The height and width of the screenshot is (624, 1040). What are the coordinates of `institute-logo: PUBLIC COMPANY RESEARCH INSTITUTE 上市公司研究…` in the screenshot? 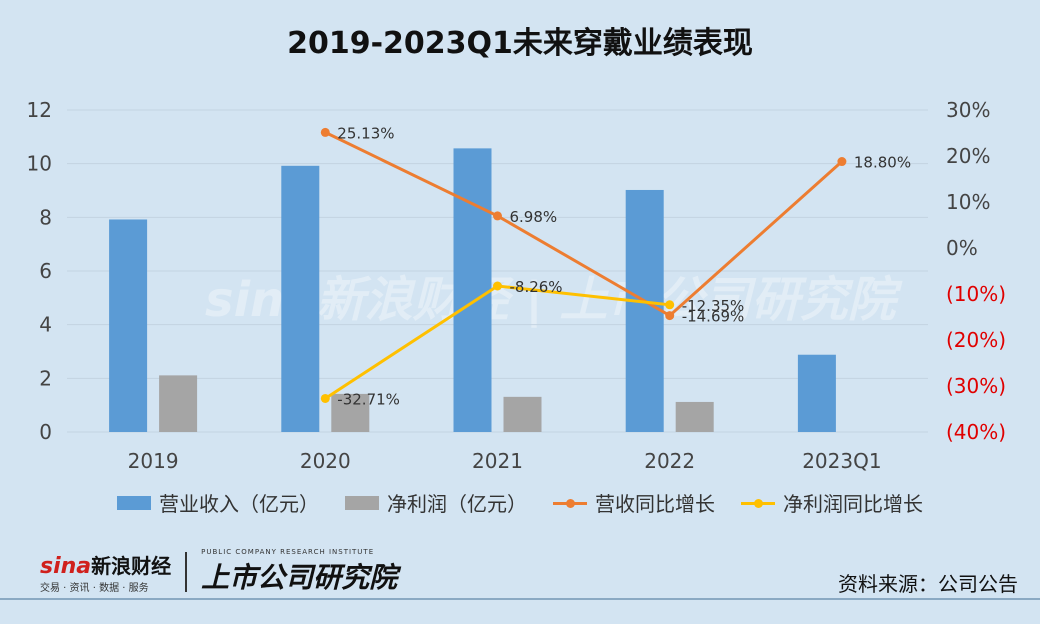 It's located at (299, 572).